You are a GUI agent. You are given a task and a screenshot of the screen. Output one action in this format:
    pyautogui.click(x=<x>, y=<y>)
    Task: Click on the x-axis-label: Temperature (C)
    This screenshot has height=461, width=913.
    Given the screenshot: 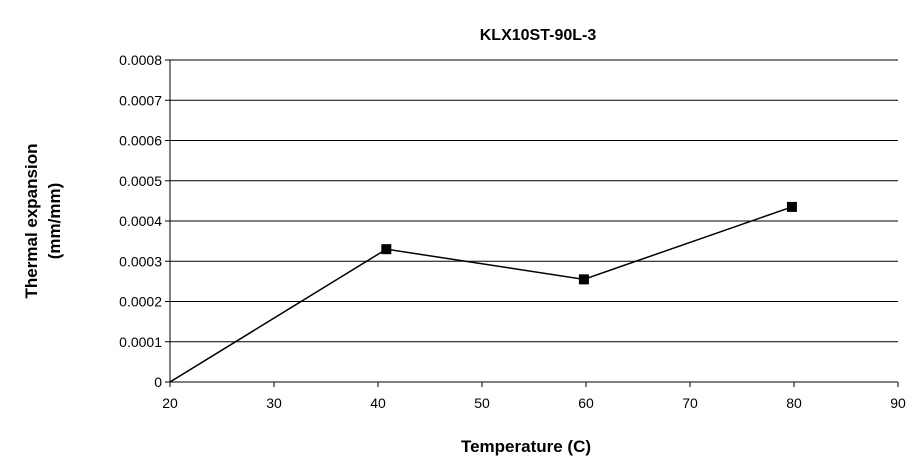 What is the action you would take?
    pyautogui.click(x=526, y=446)
    